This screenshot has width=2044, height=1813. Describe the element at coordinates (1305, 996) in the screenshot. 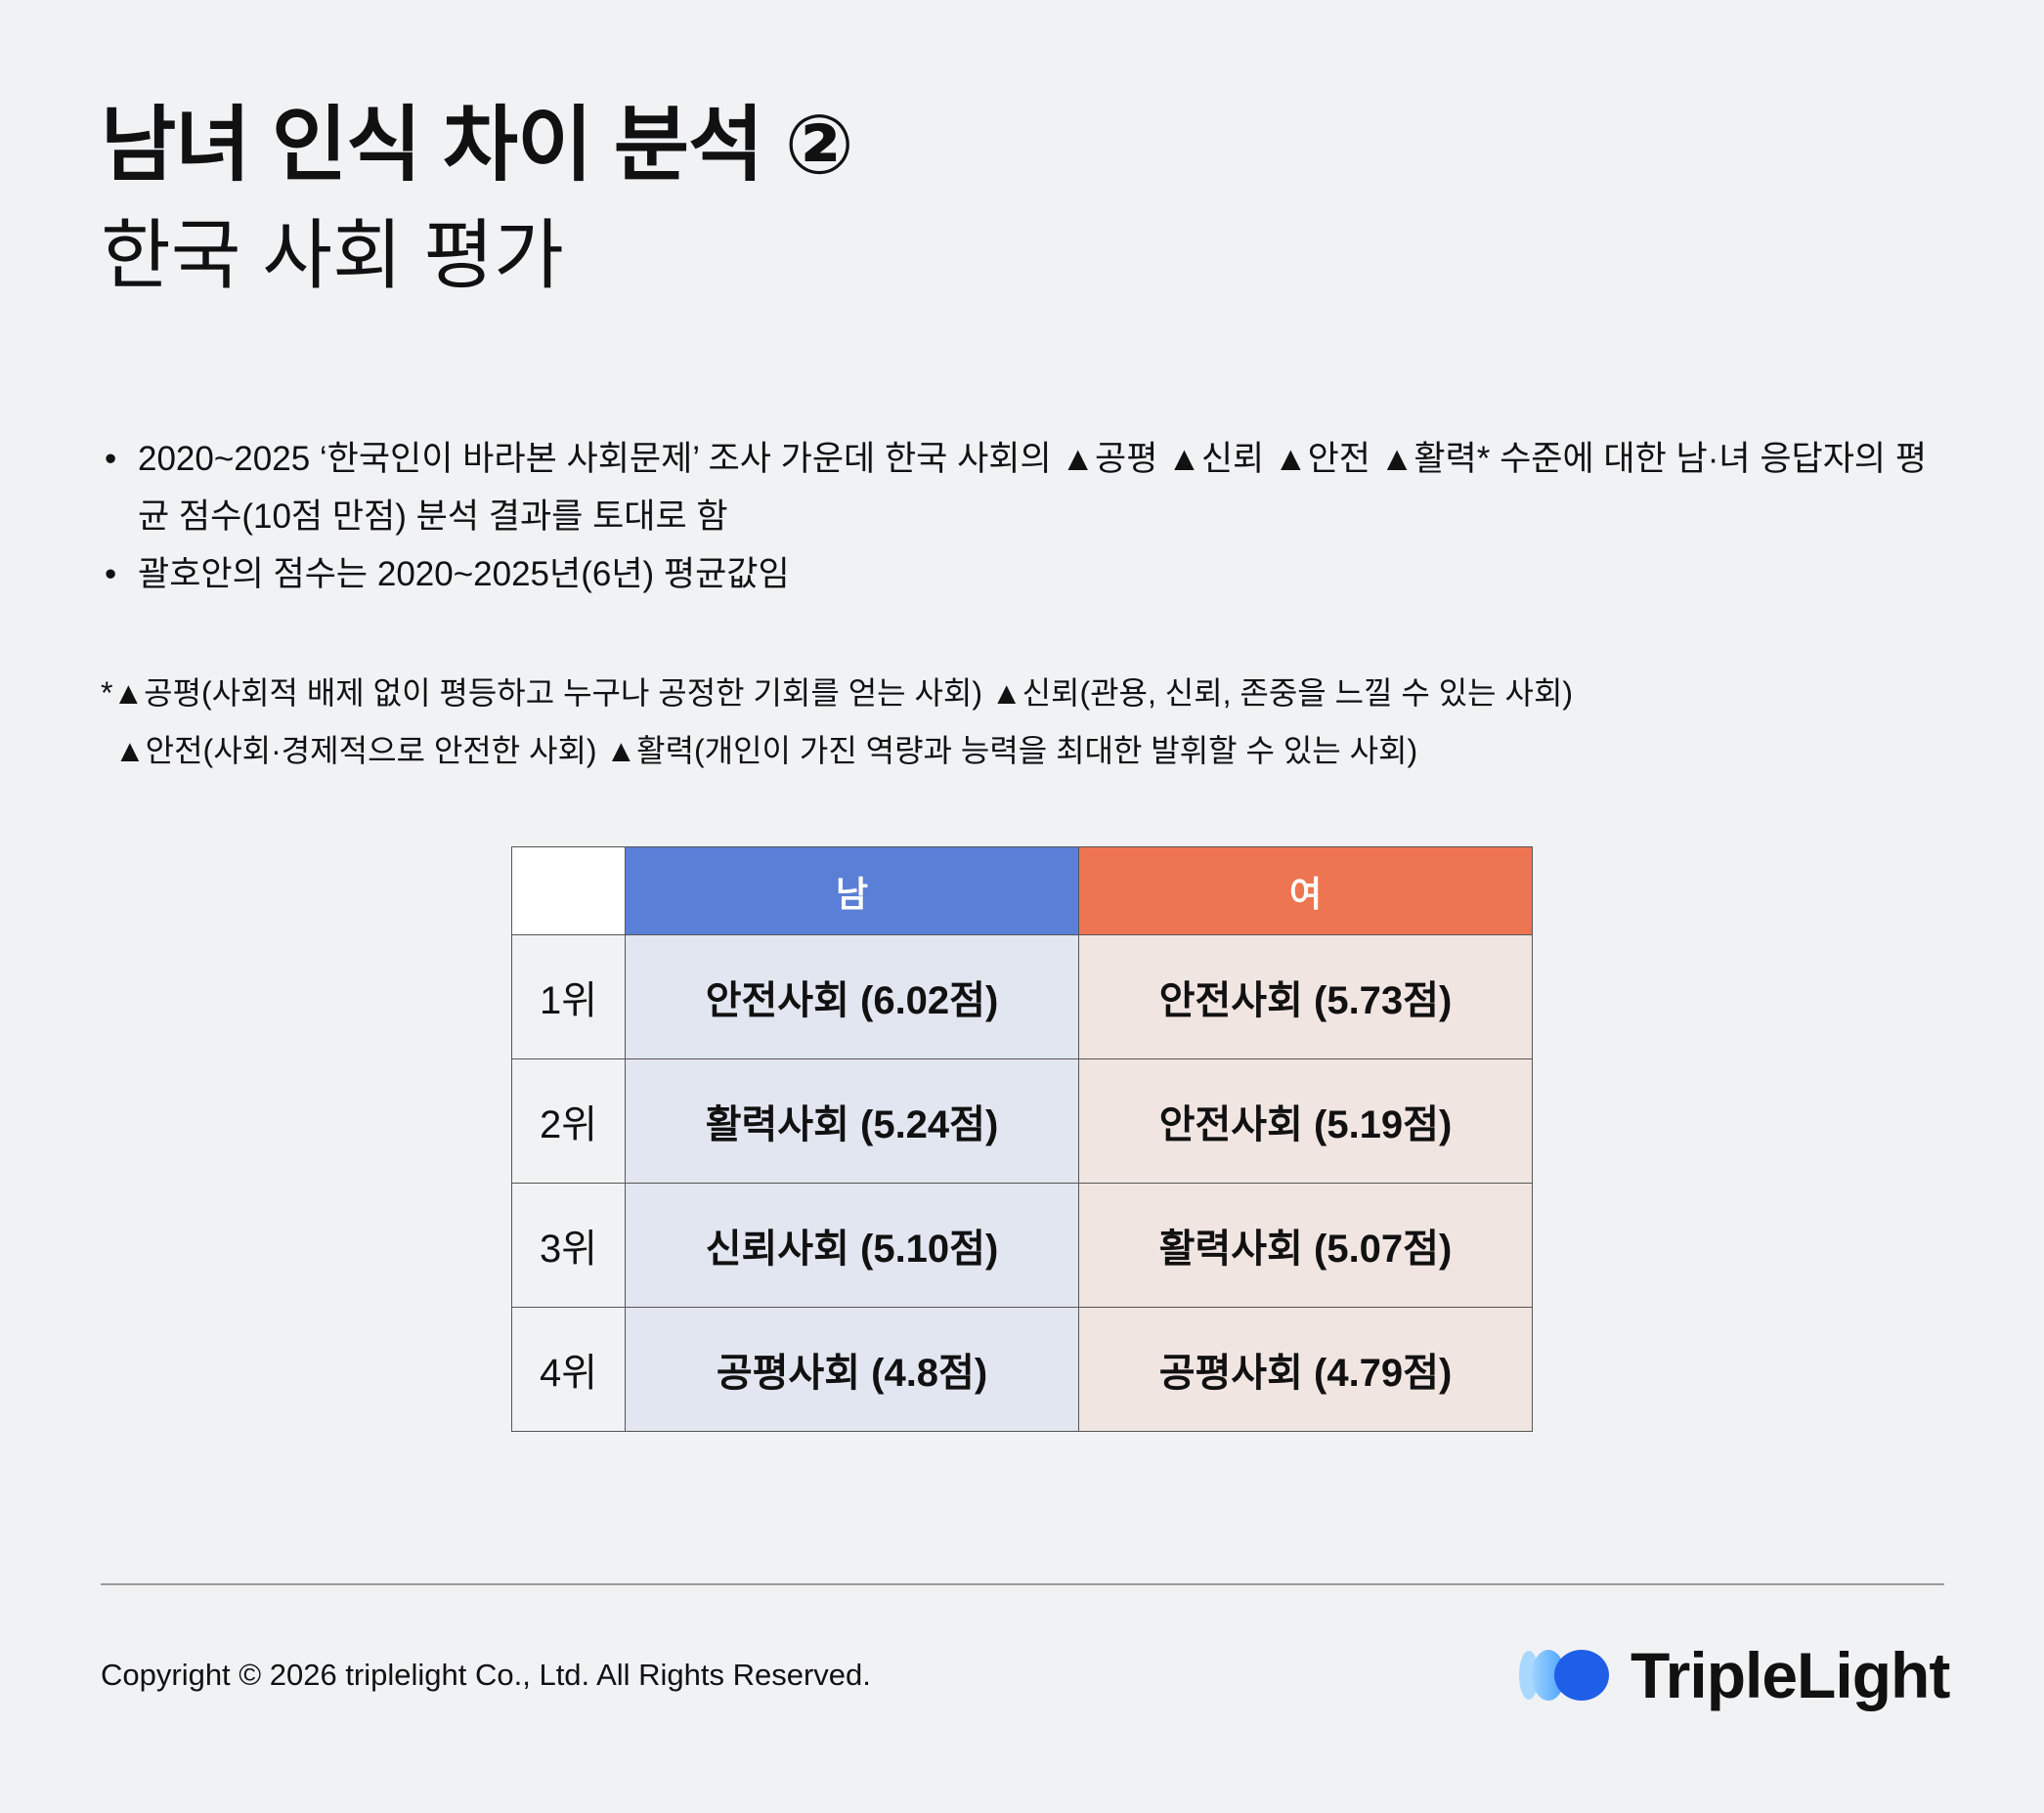

I see `female-cell: 안전사회 (5.73점)` at that location.